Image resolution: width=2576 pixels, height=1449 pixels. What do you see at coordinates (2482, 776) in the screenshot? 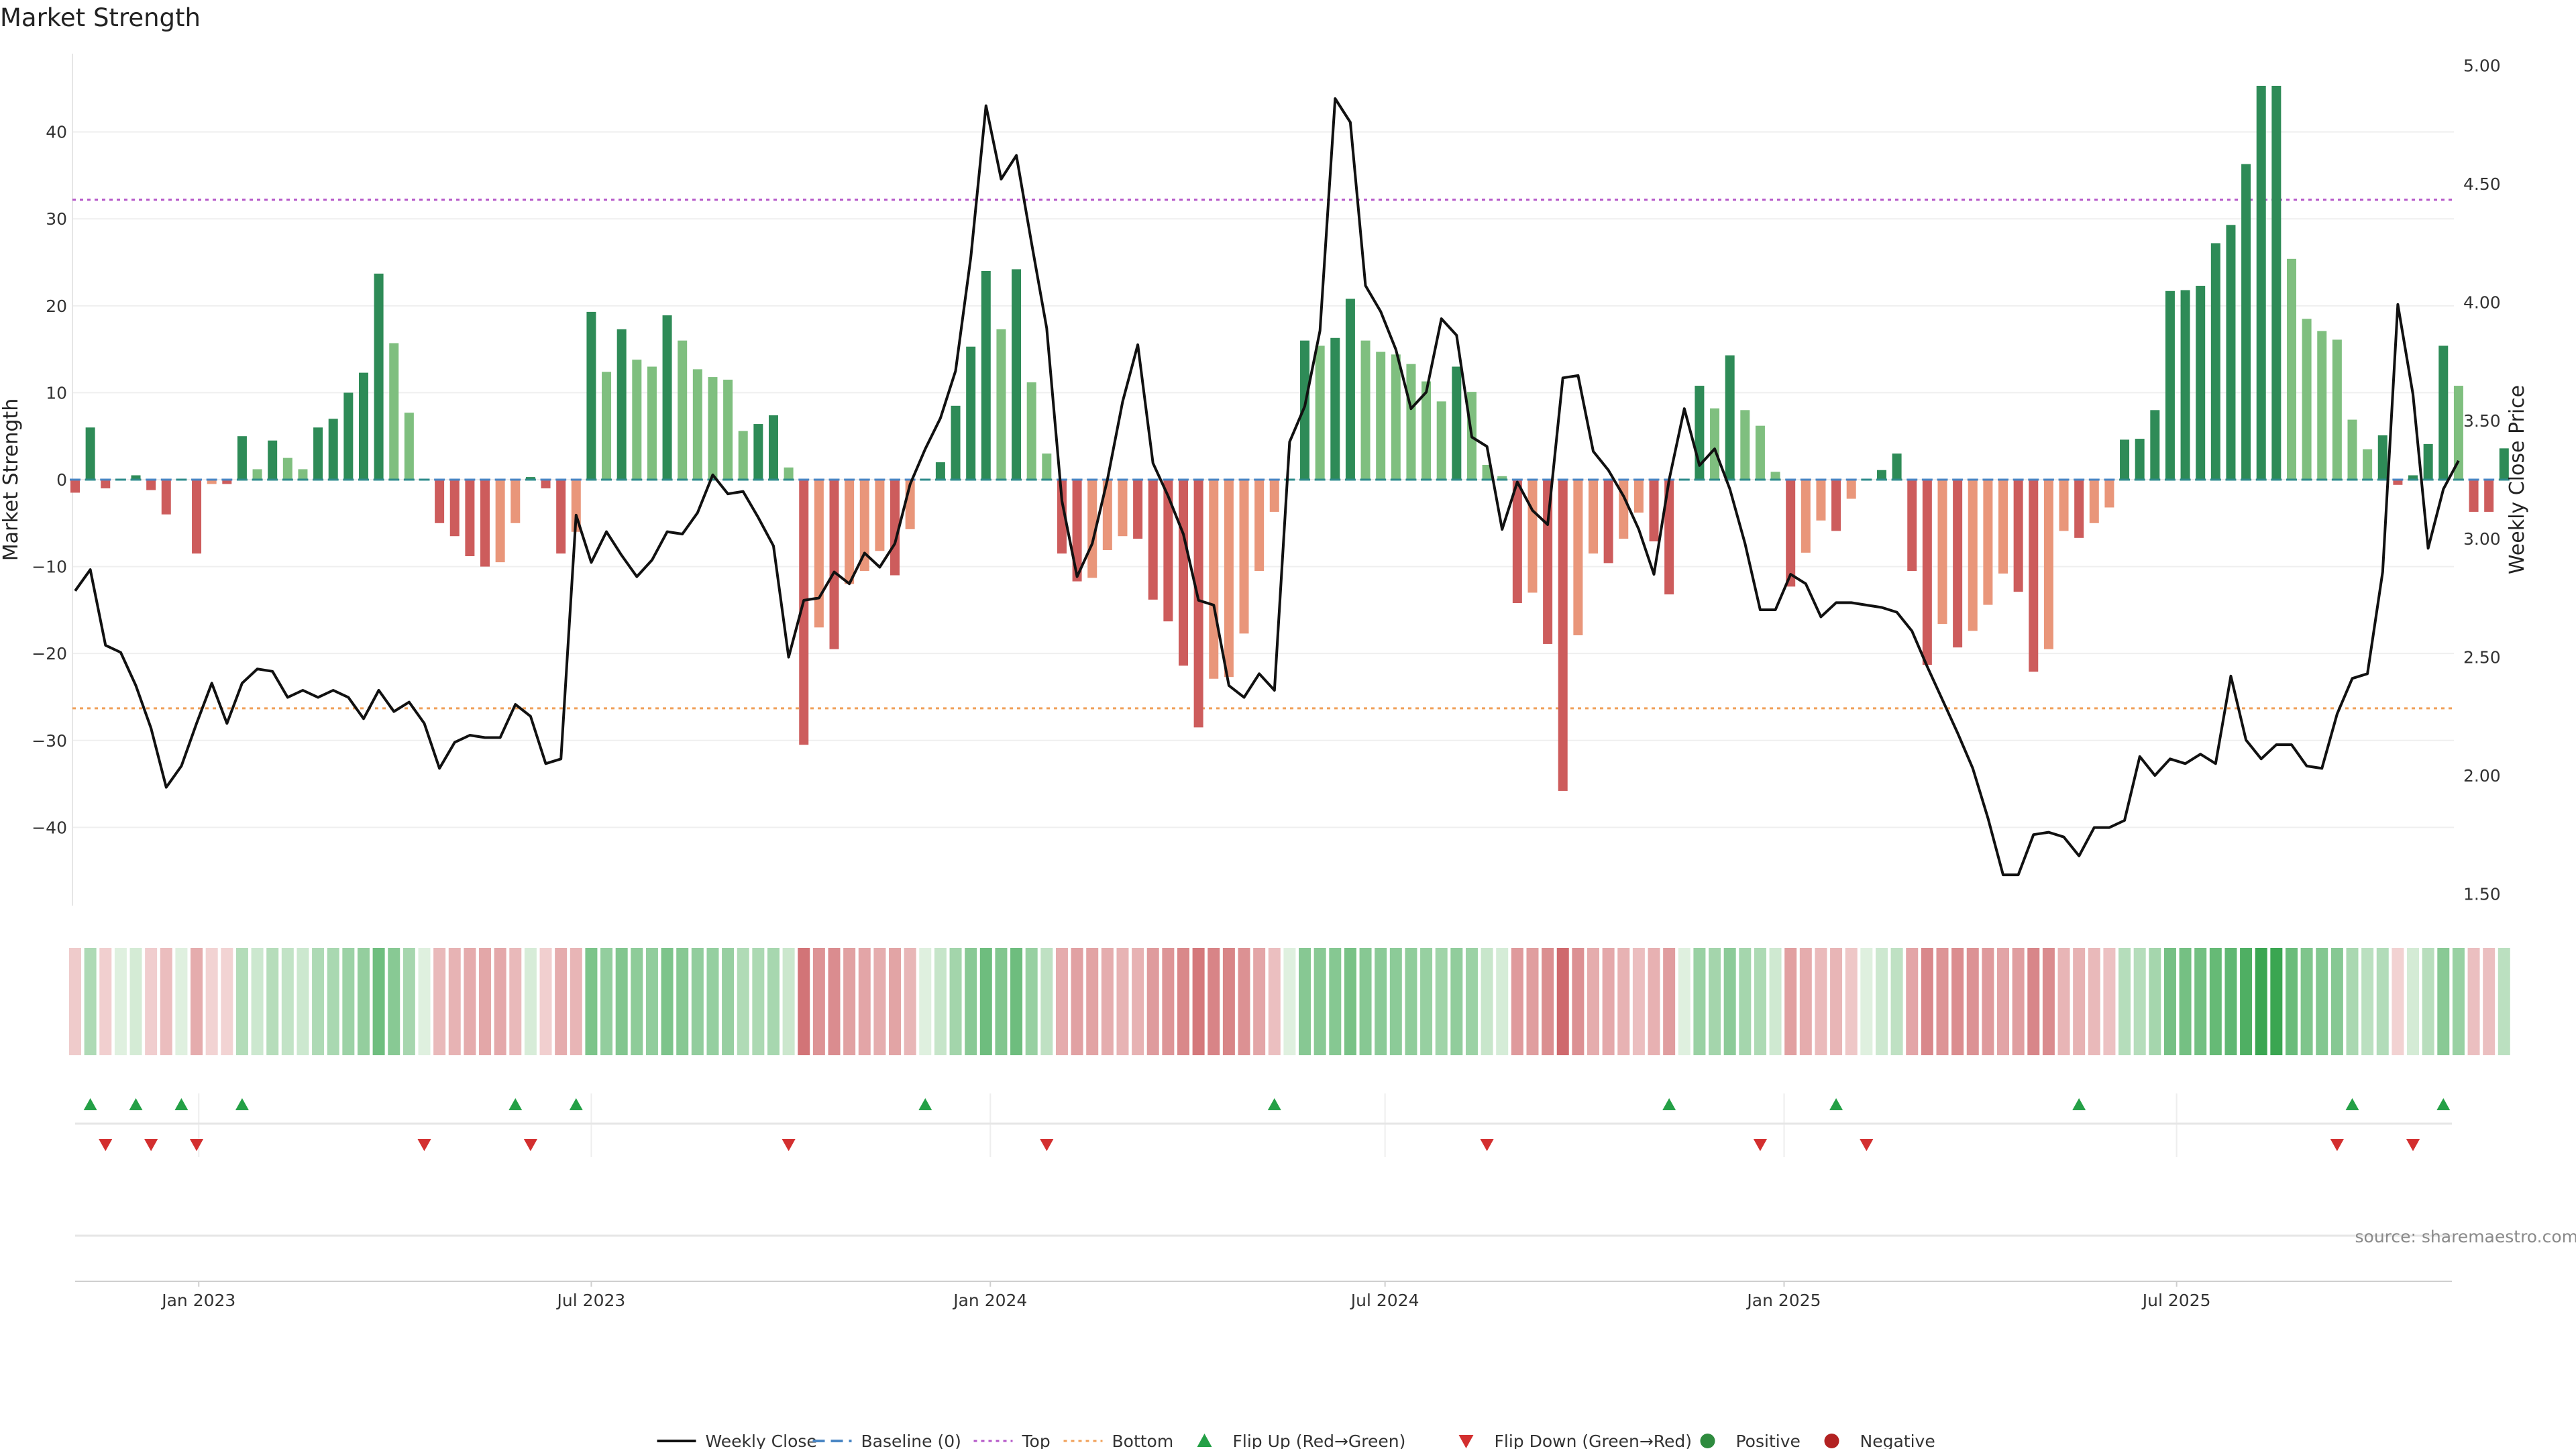
I see `right-tick-label: 2.00` at bounding box center [2482, 776].